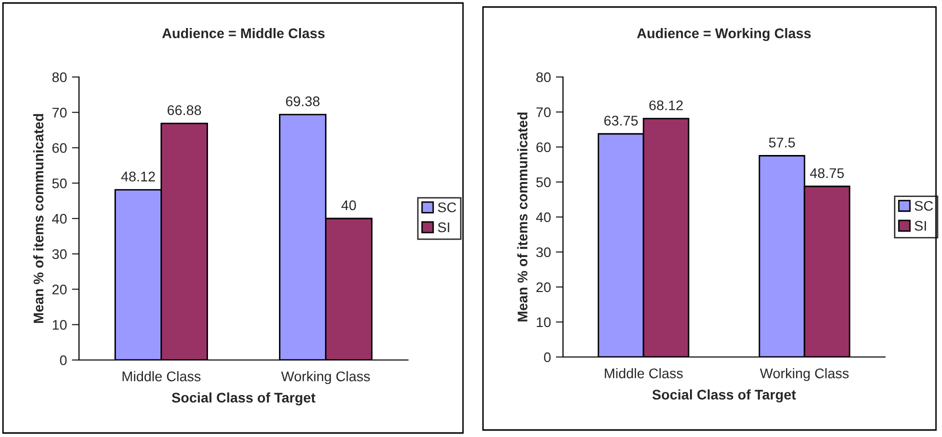 The image size is (942, 437). I want to click on data-label: 40, so click(348, 205).